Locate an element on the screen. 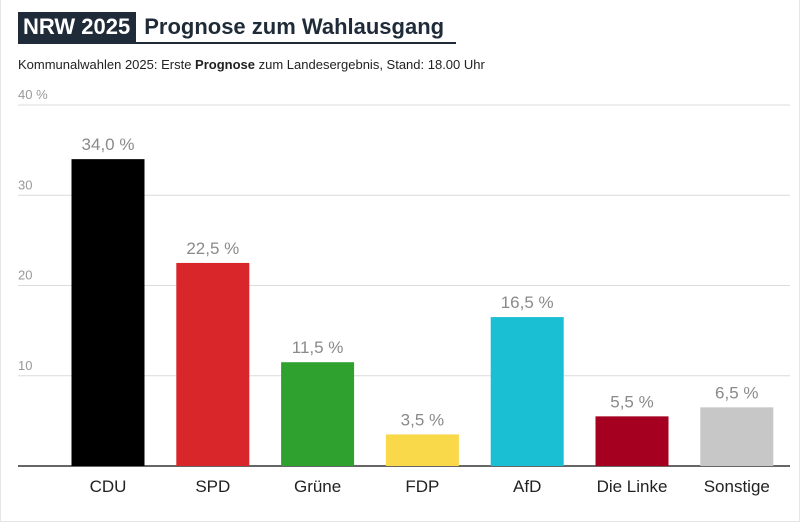  data-label-die-linke: 5,5 % is located at coordinates (631, 401).